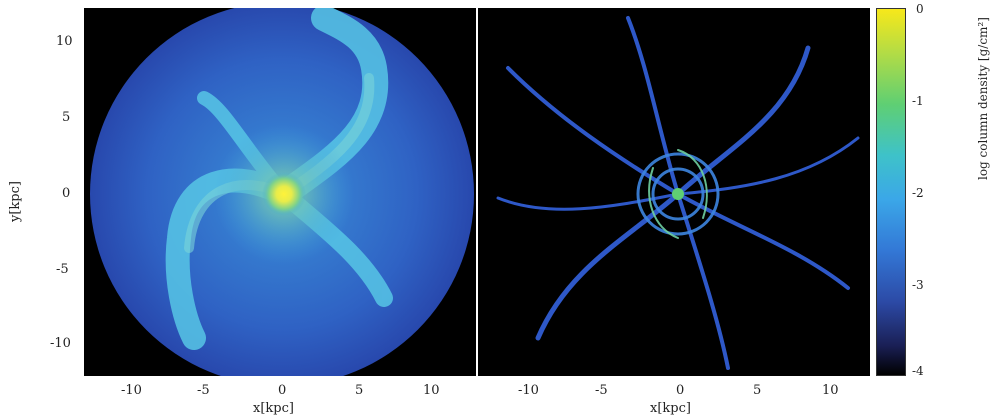 The image size is (993, 418). I want to click on colorbar-tick-label: -2, so click(918, 193).